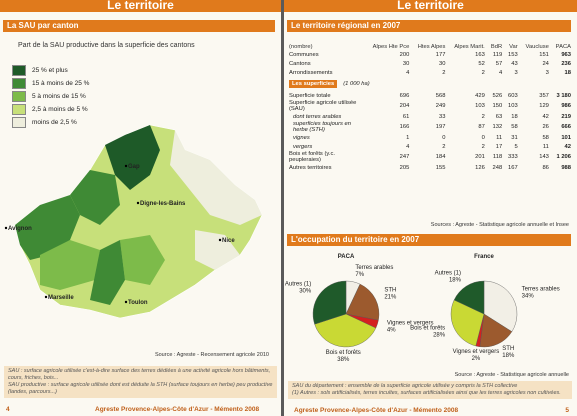 Image resolution: width=577 pixels, height=416 pixels. What do you see at coordinates (566, 116) in the screenshot?
I see `cell: 219` at bounding box center [566, 116].